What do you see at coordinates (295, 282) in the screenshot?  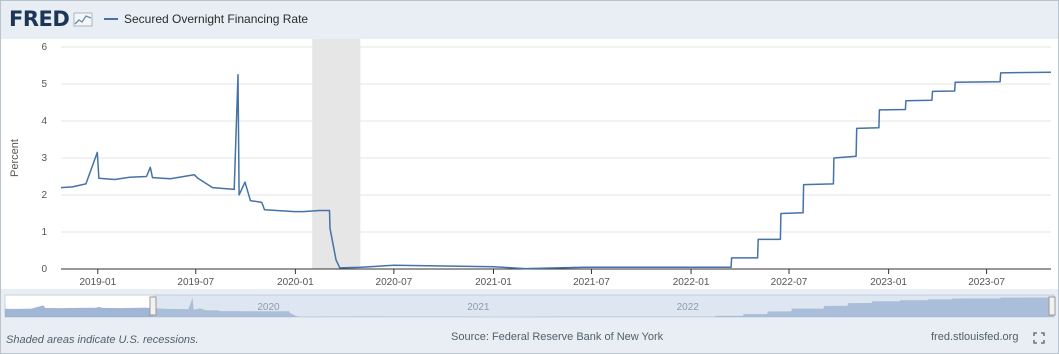 I see `x-tick-label: 2020-01` at bounding box center [295, 282].